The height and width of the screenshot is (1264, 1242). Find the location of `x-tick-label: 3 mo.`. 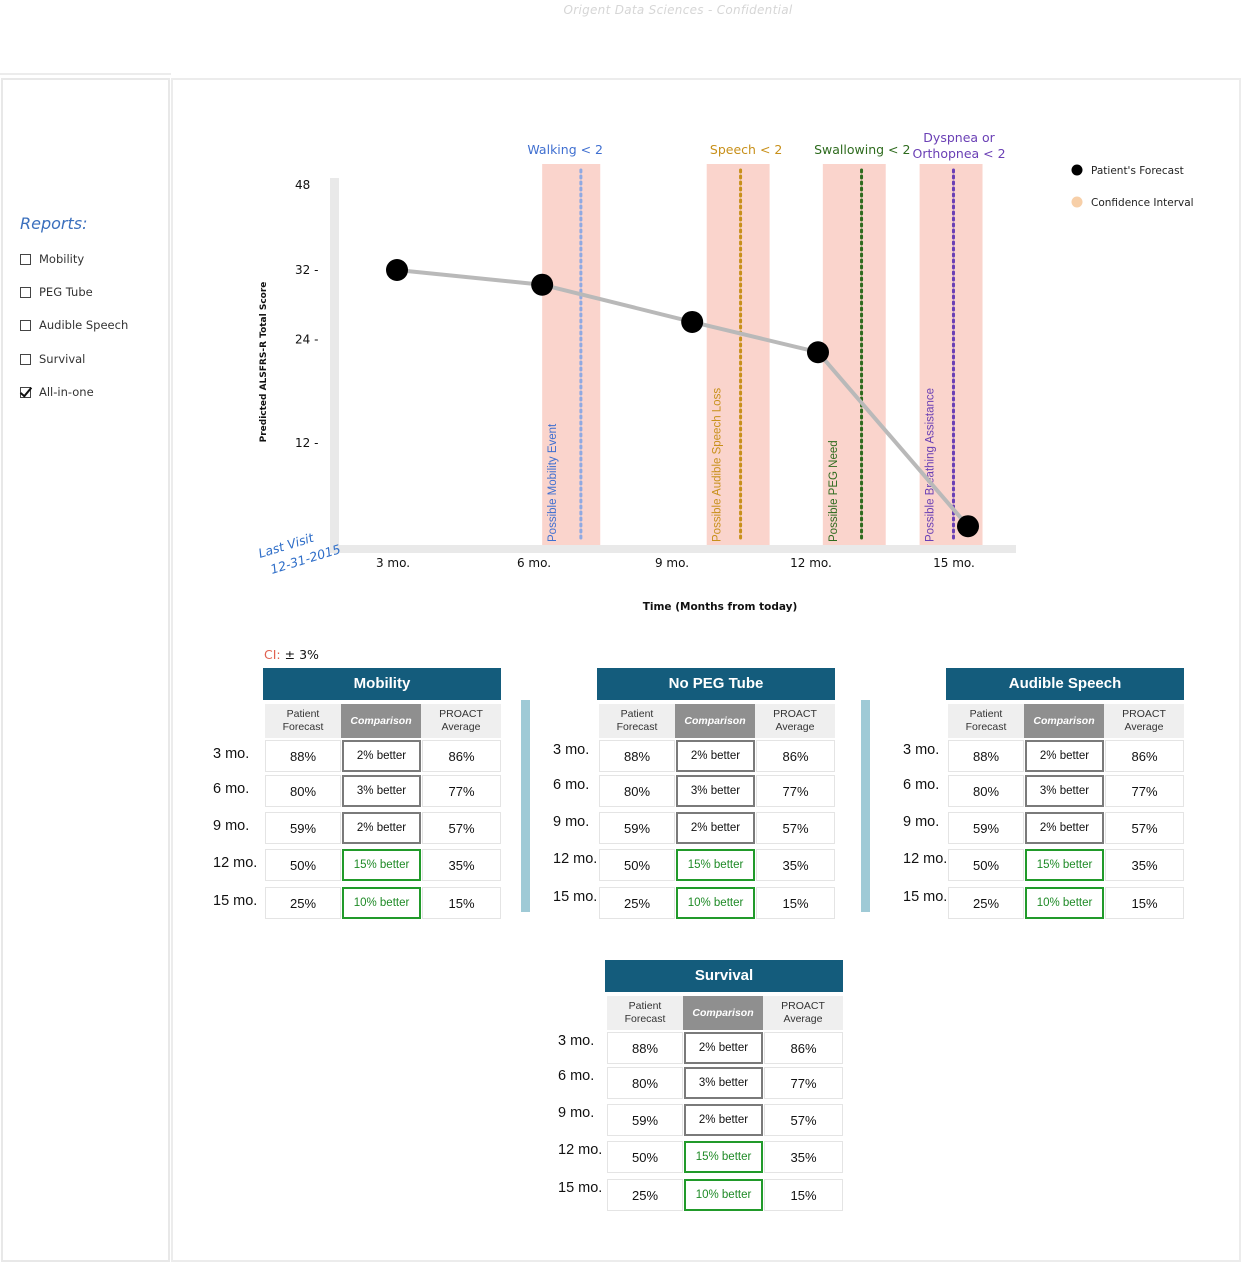

x-tick-label: 3 mo. is located at coordinates (393, 563).